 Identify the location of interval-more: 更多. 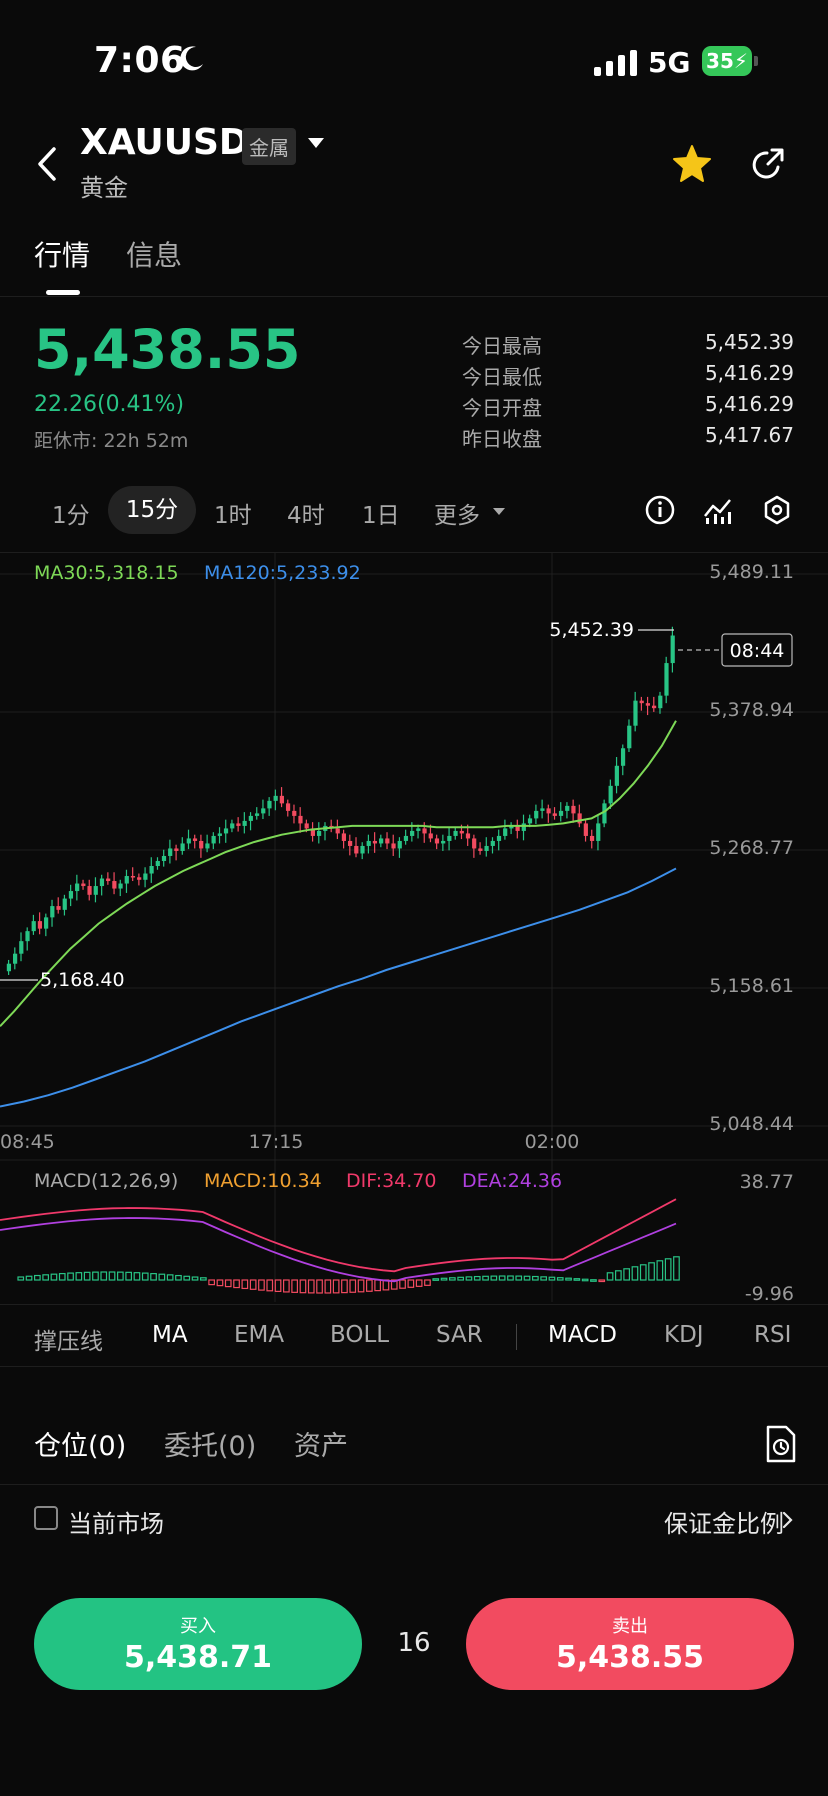
(457, 516).